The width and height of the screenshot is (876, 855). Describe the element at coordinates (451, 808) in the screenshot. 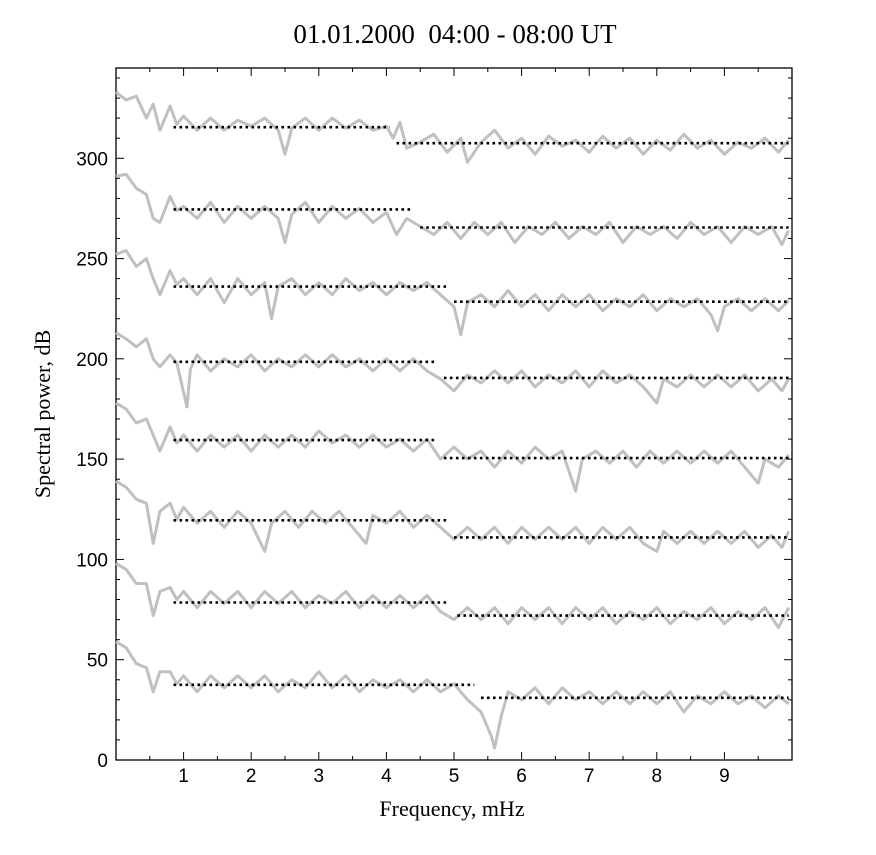

I see `x-axis-label: Frequency, mHz` at that location.